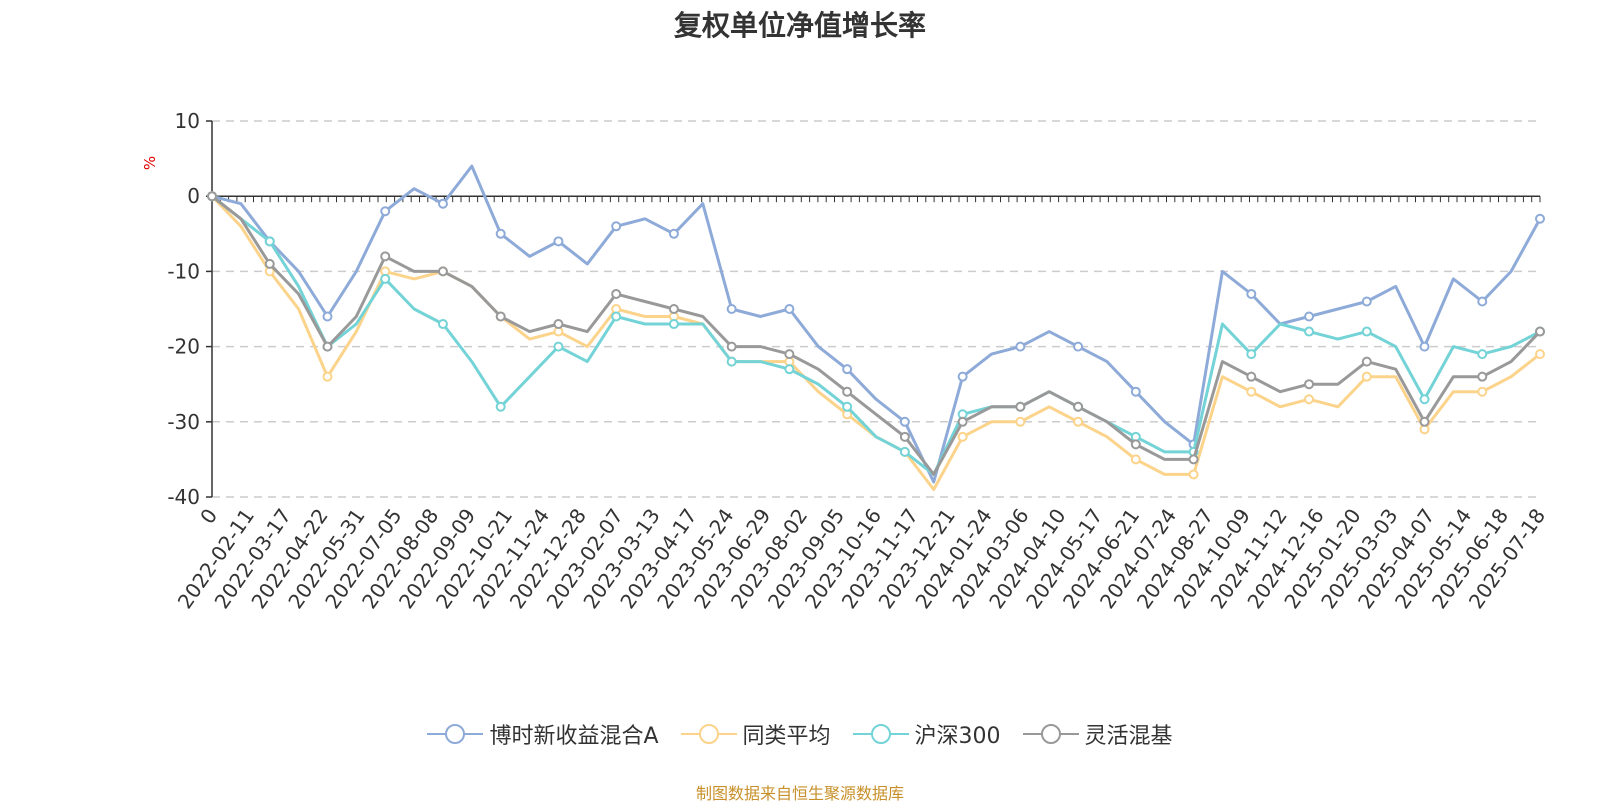 The width and height of the screenshot is (1600, 804). I want to click on legend-label: 同类平均, so click(786, 736).